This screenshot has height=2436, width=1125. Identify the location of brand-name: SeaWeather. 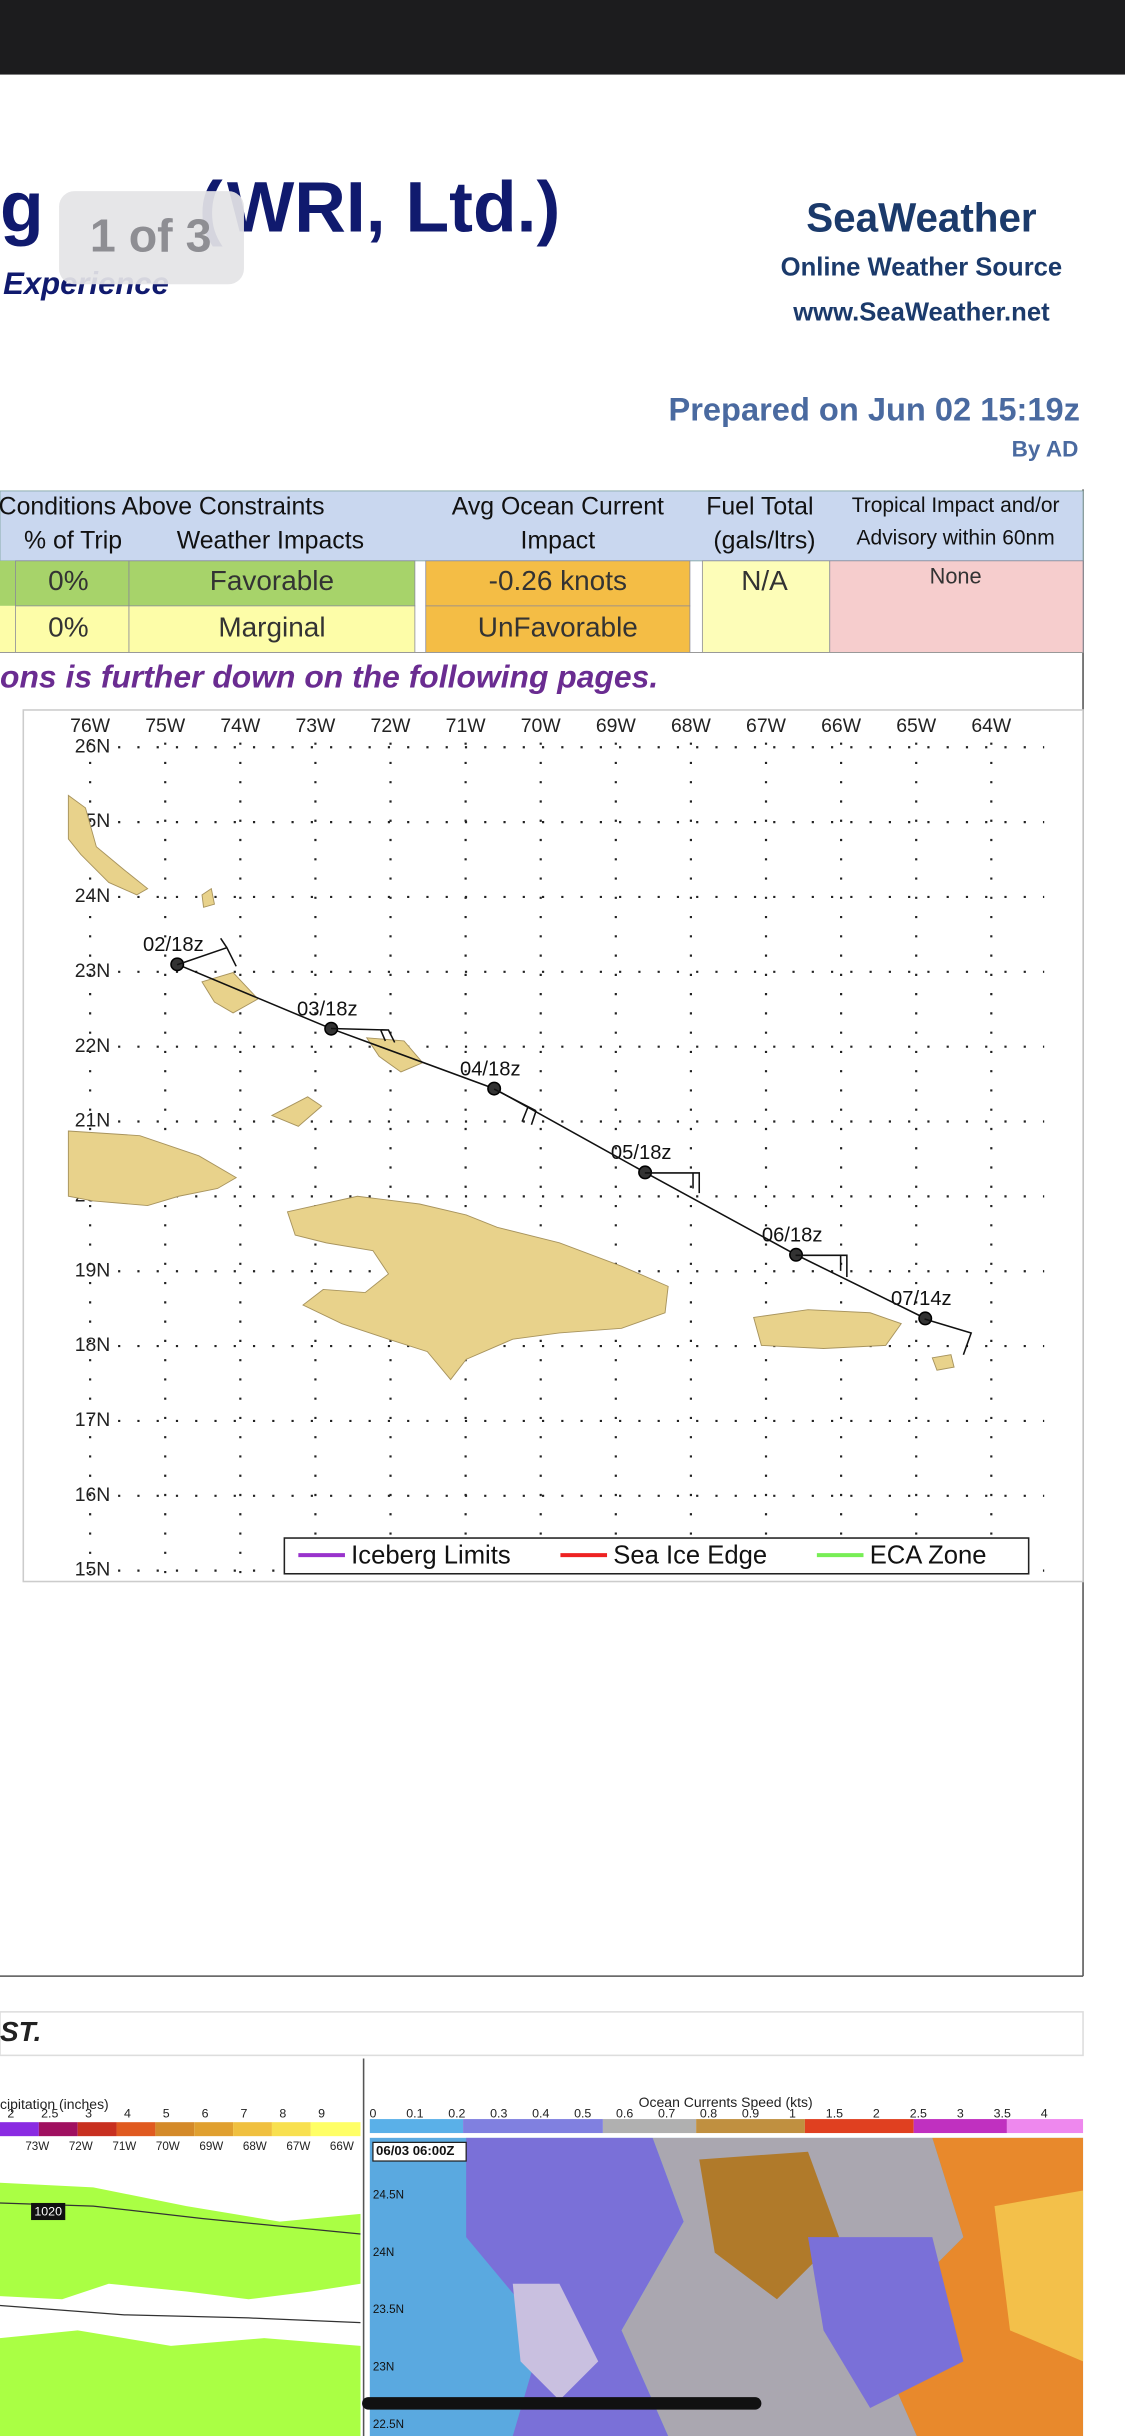
(921, 217).